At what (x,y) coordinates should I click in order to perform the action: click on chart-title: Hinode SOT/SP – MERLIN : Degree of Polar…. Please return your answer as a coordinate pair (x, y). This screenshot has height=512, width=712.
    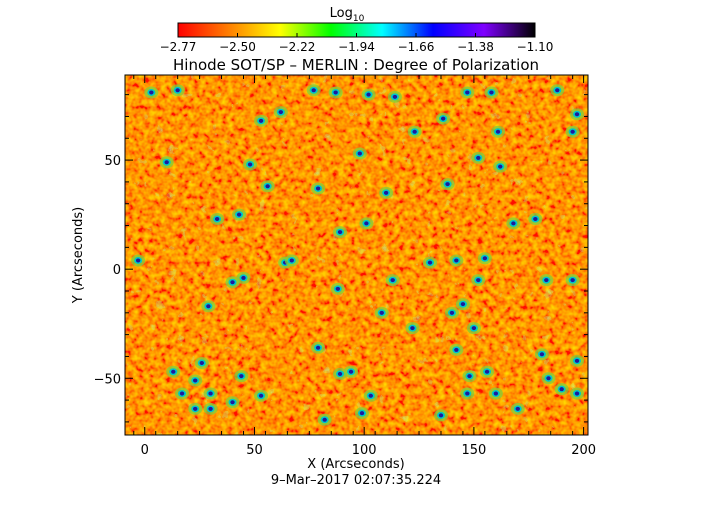
    Looking at the image, I should click on (356, 65).